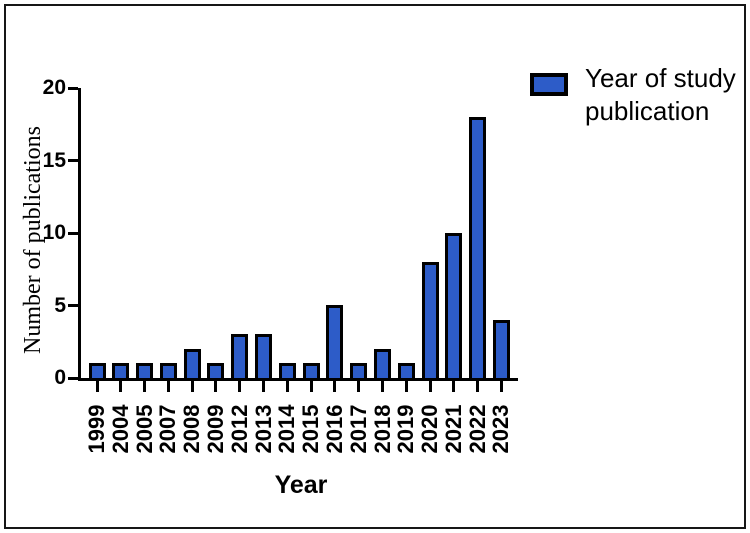  What do you see at coordinates (287, 386) in the screenshot?
I see `x-tick-2014` at bounding box center [287, 386].